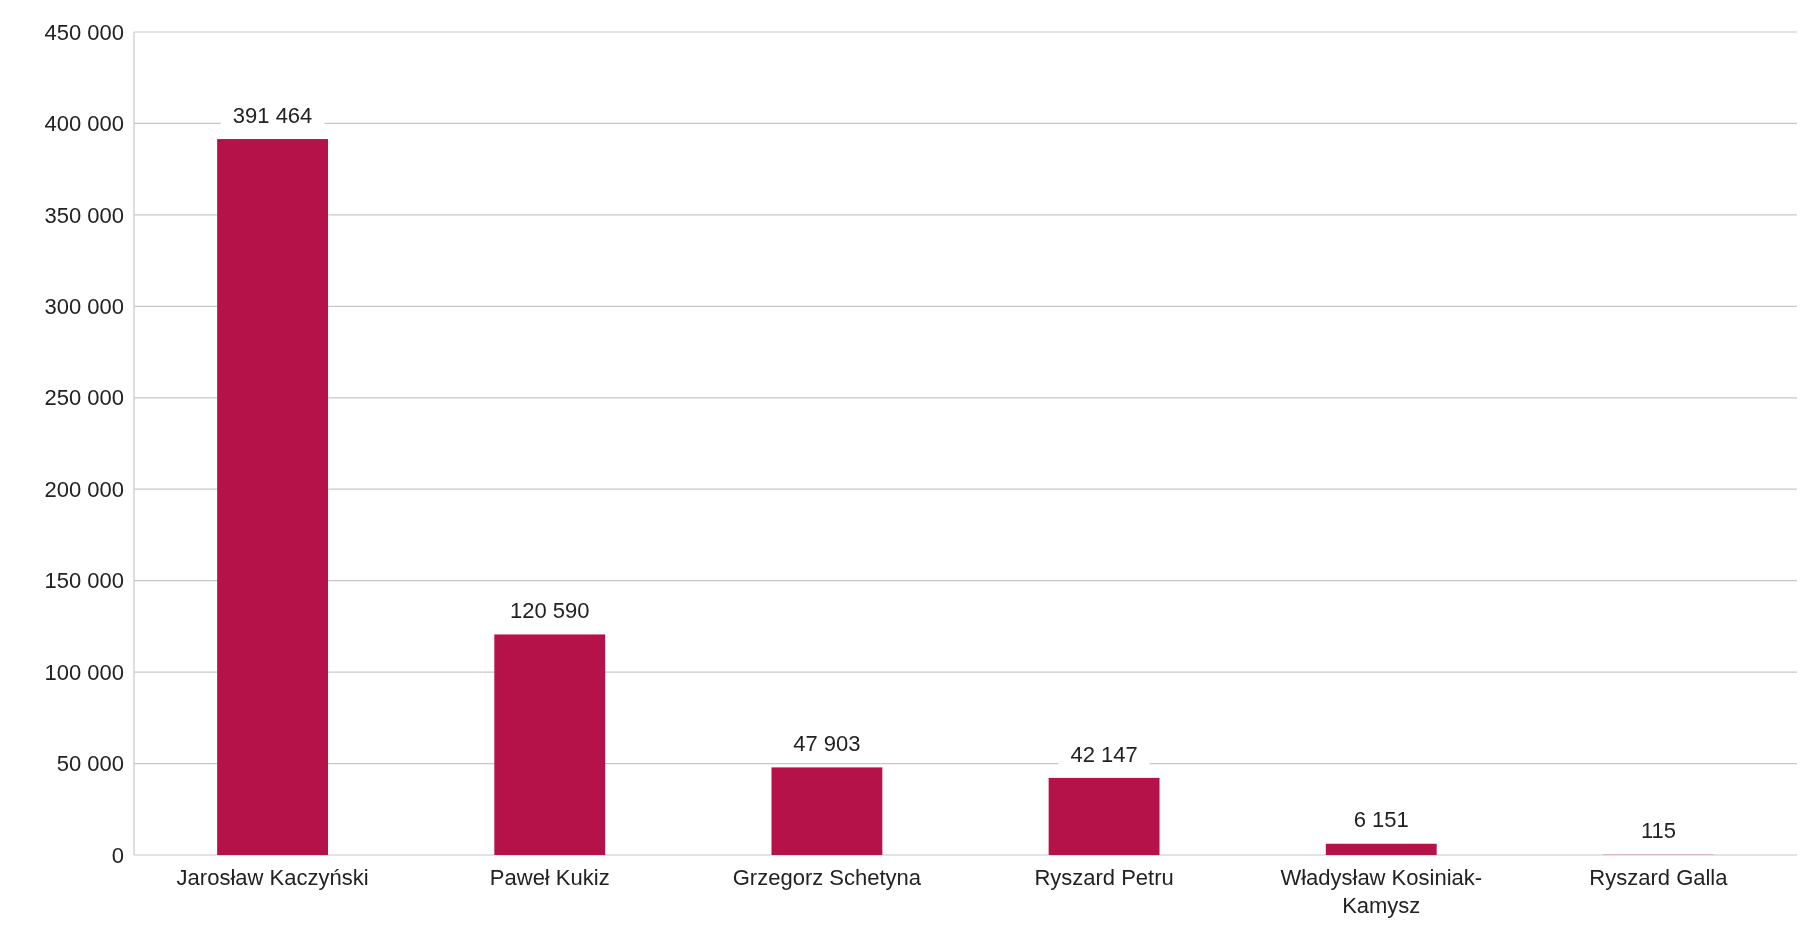 This screenshot has width=1811, height=933. What do you see at coordinates (84, 672) in the screenshot?
I see `y-tick-label: 100 000` at bounding box center [84, 672].